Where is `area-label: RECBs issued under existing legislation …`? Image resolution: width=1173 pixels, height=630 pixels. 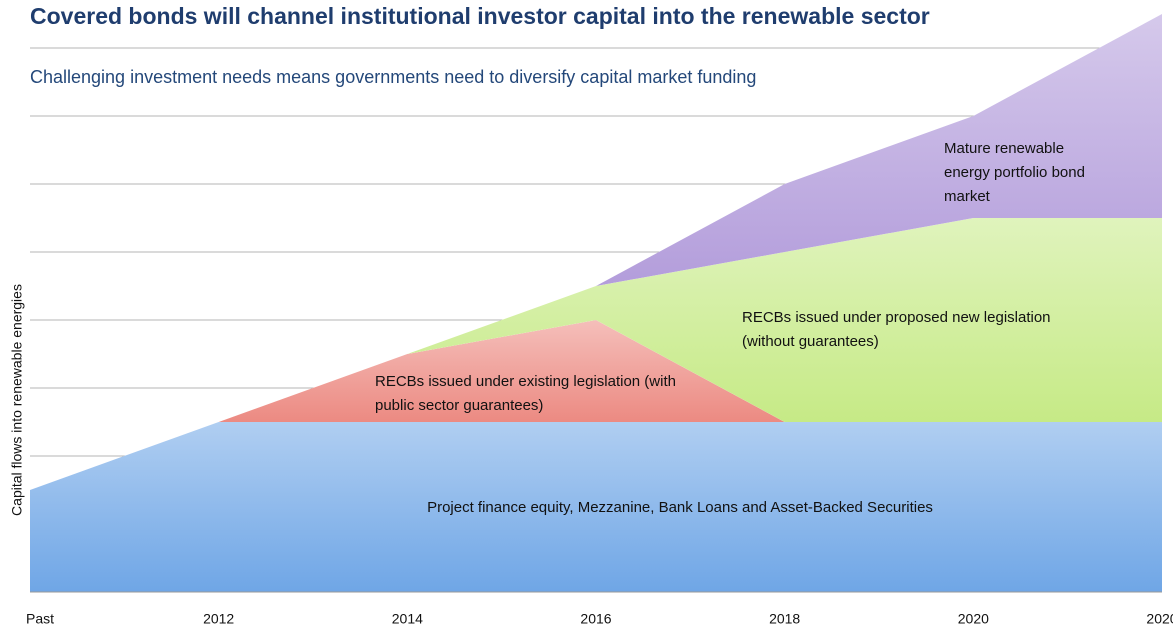
area-label: RECBs issued under existing legislation … is located at coordinates (525, 393).